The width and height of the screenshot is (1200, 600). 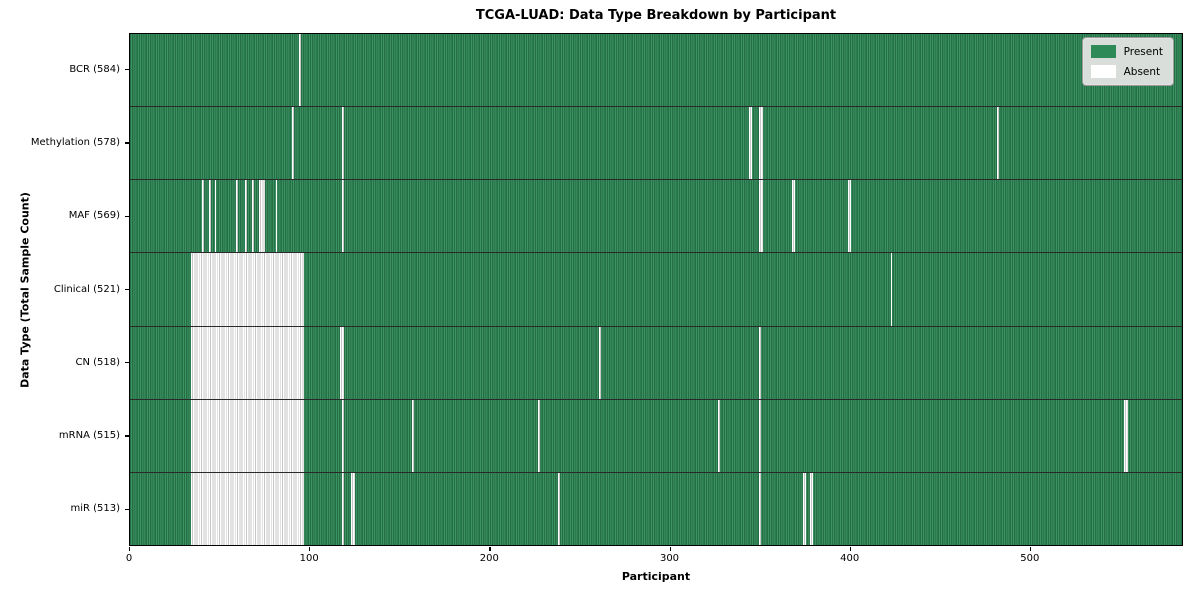 What do you see at coordinates (1103, 51) in the screenshot?
I see `present-swatch-icon` at bounding box center [1103, 51].